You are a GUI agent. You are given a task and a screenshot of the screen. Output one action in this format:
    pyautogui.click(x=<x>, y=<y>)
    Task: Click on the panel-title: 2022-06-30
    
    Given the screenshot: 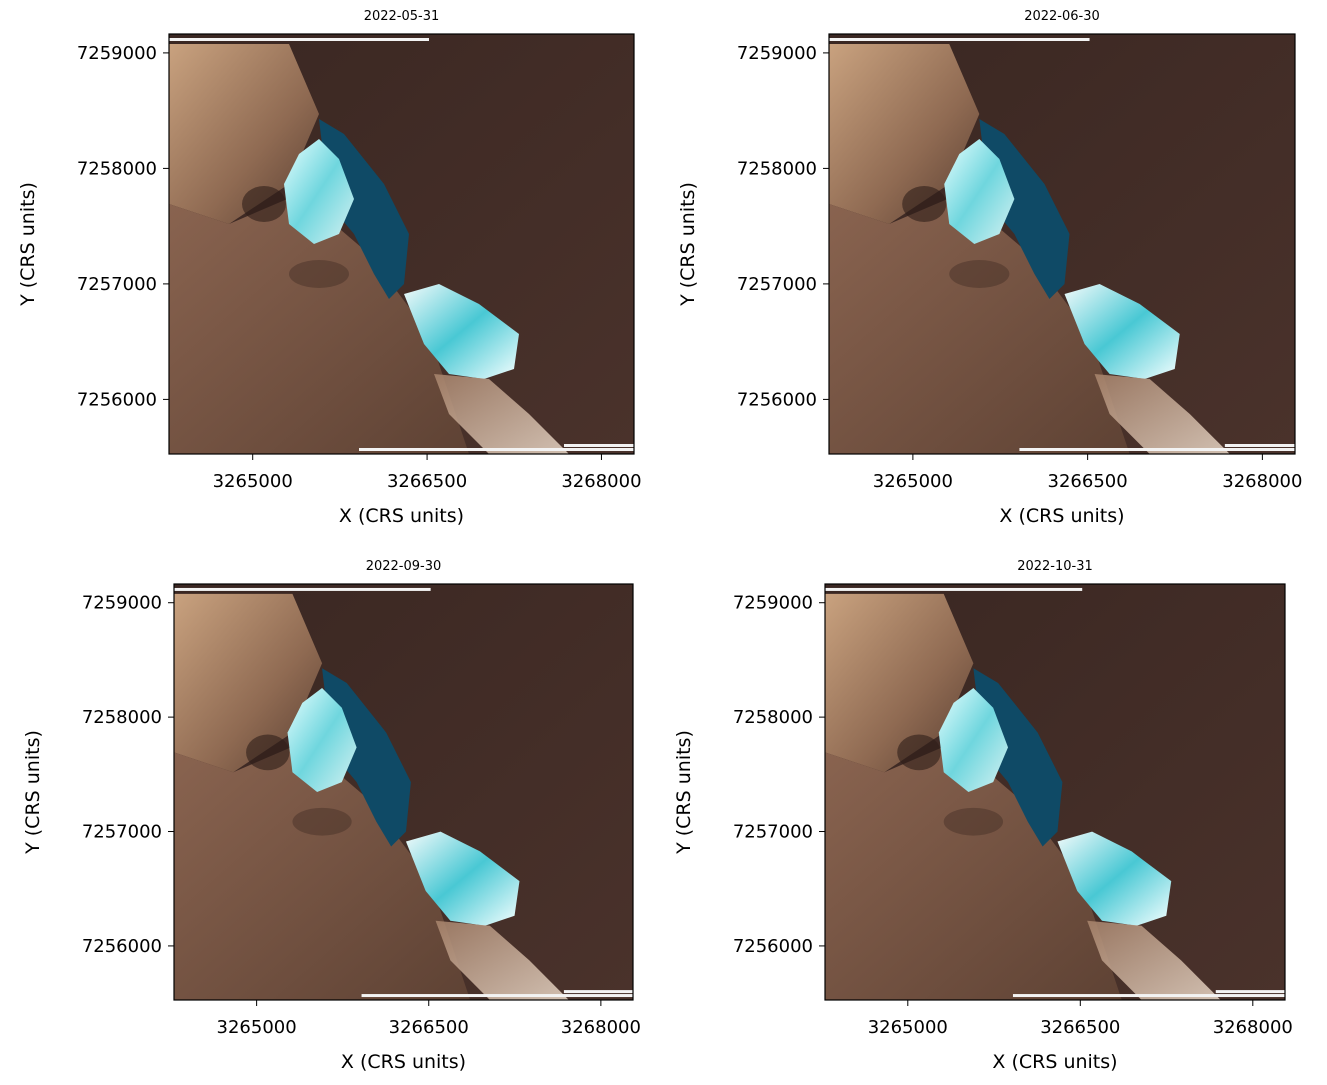 What is the action you would take?
    pyautogui.click(x=1062, y=16)
    